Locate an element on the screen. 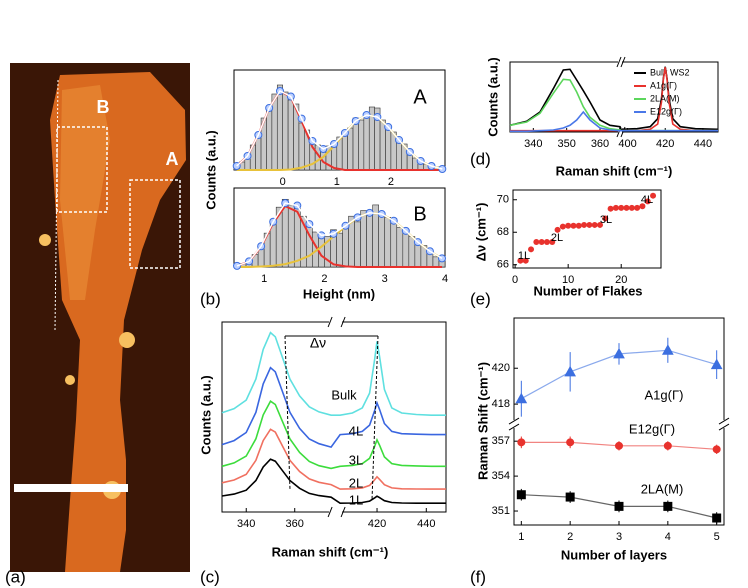  plot-frame is located at coordinates (614, 97).